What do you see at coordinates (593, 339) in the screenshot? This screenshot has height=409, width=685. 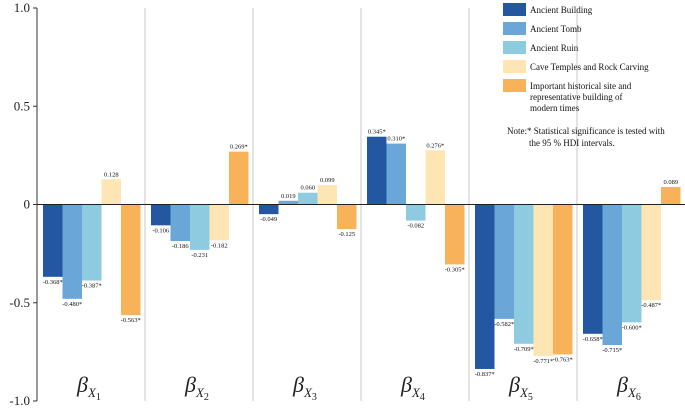 I see `data-label: -0.658*` at bounding box center [593, 339].